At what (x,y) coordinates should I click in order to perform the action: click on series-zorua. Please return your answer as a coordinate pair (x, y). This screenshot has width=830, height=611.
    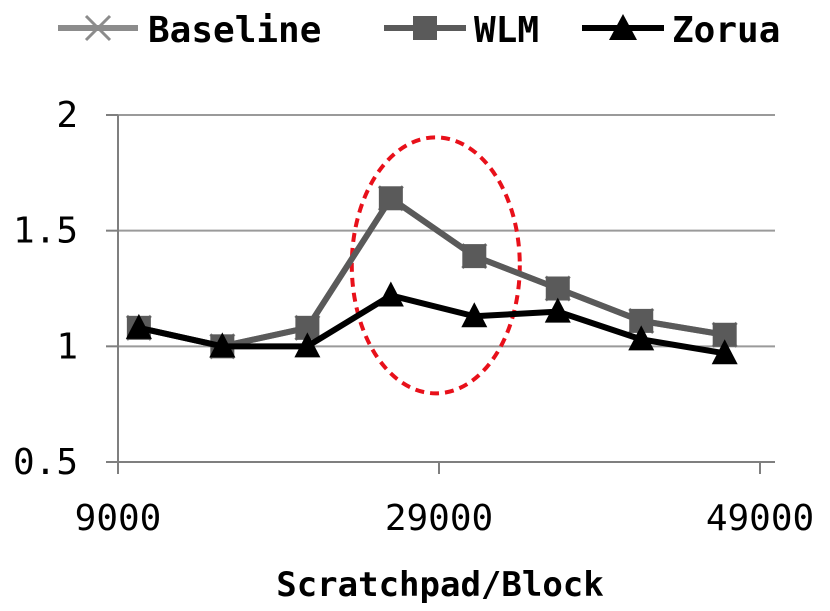
    Looking at the image, I should click on (431, 323).